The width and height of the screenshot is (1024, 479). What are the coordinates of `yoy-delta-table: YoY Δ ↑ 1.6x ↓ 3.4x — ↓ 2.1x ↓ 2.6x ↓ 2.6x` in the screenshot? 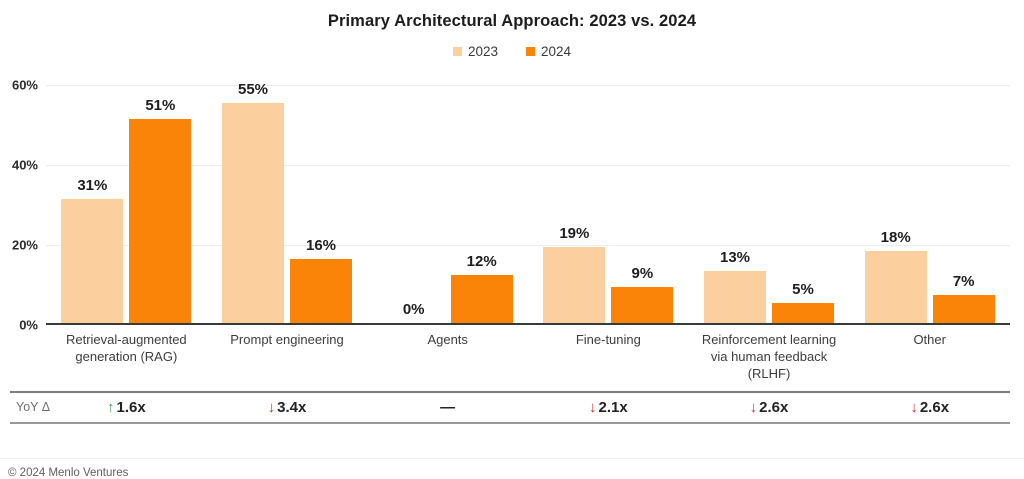 It's located at (510, 407).